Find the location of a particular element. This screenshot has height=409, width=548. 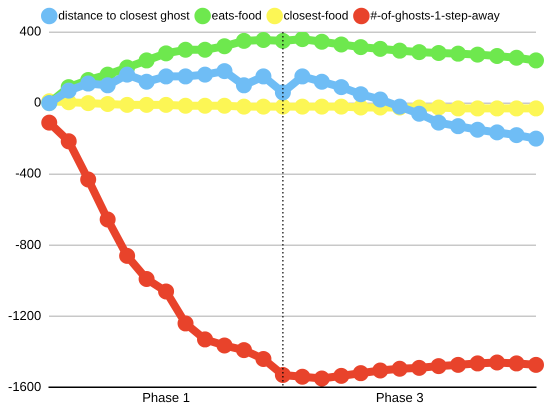

legend-label: eats-food is located at coordinates (237, 15).